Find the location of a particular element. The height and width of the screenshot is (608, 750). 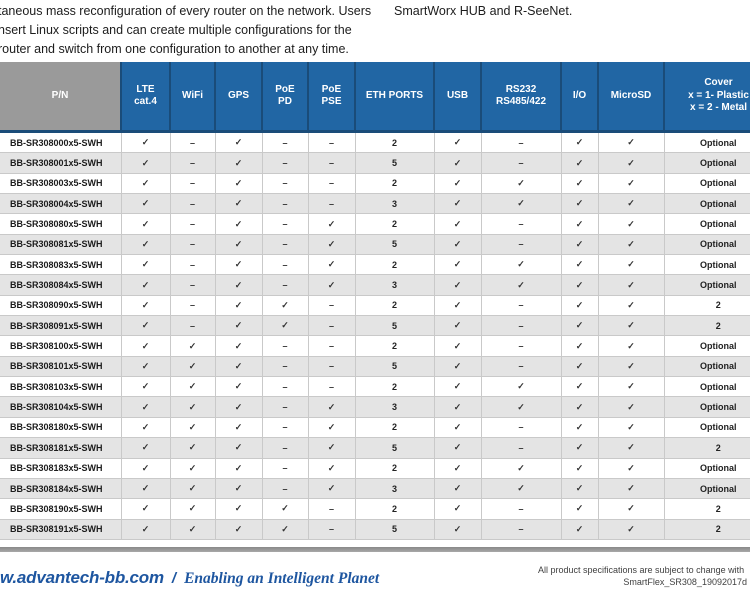

cell-eth: 2 is located at coordinates (395, 428).